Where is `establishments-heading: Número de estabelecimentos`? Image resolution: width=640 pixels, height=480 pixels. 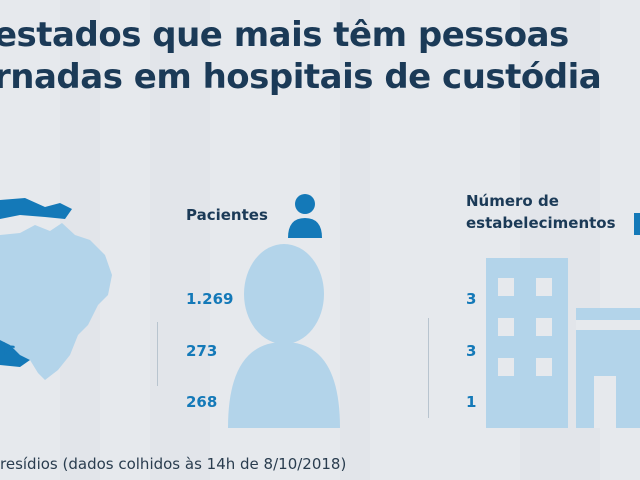 establishments-heading: Número de estabelecimentos is located at coordinates (541, 212).